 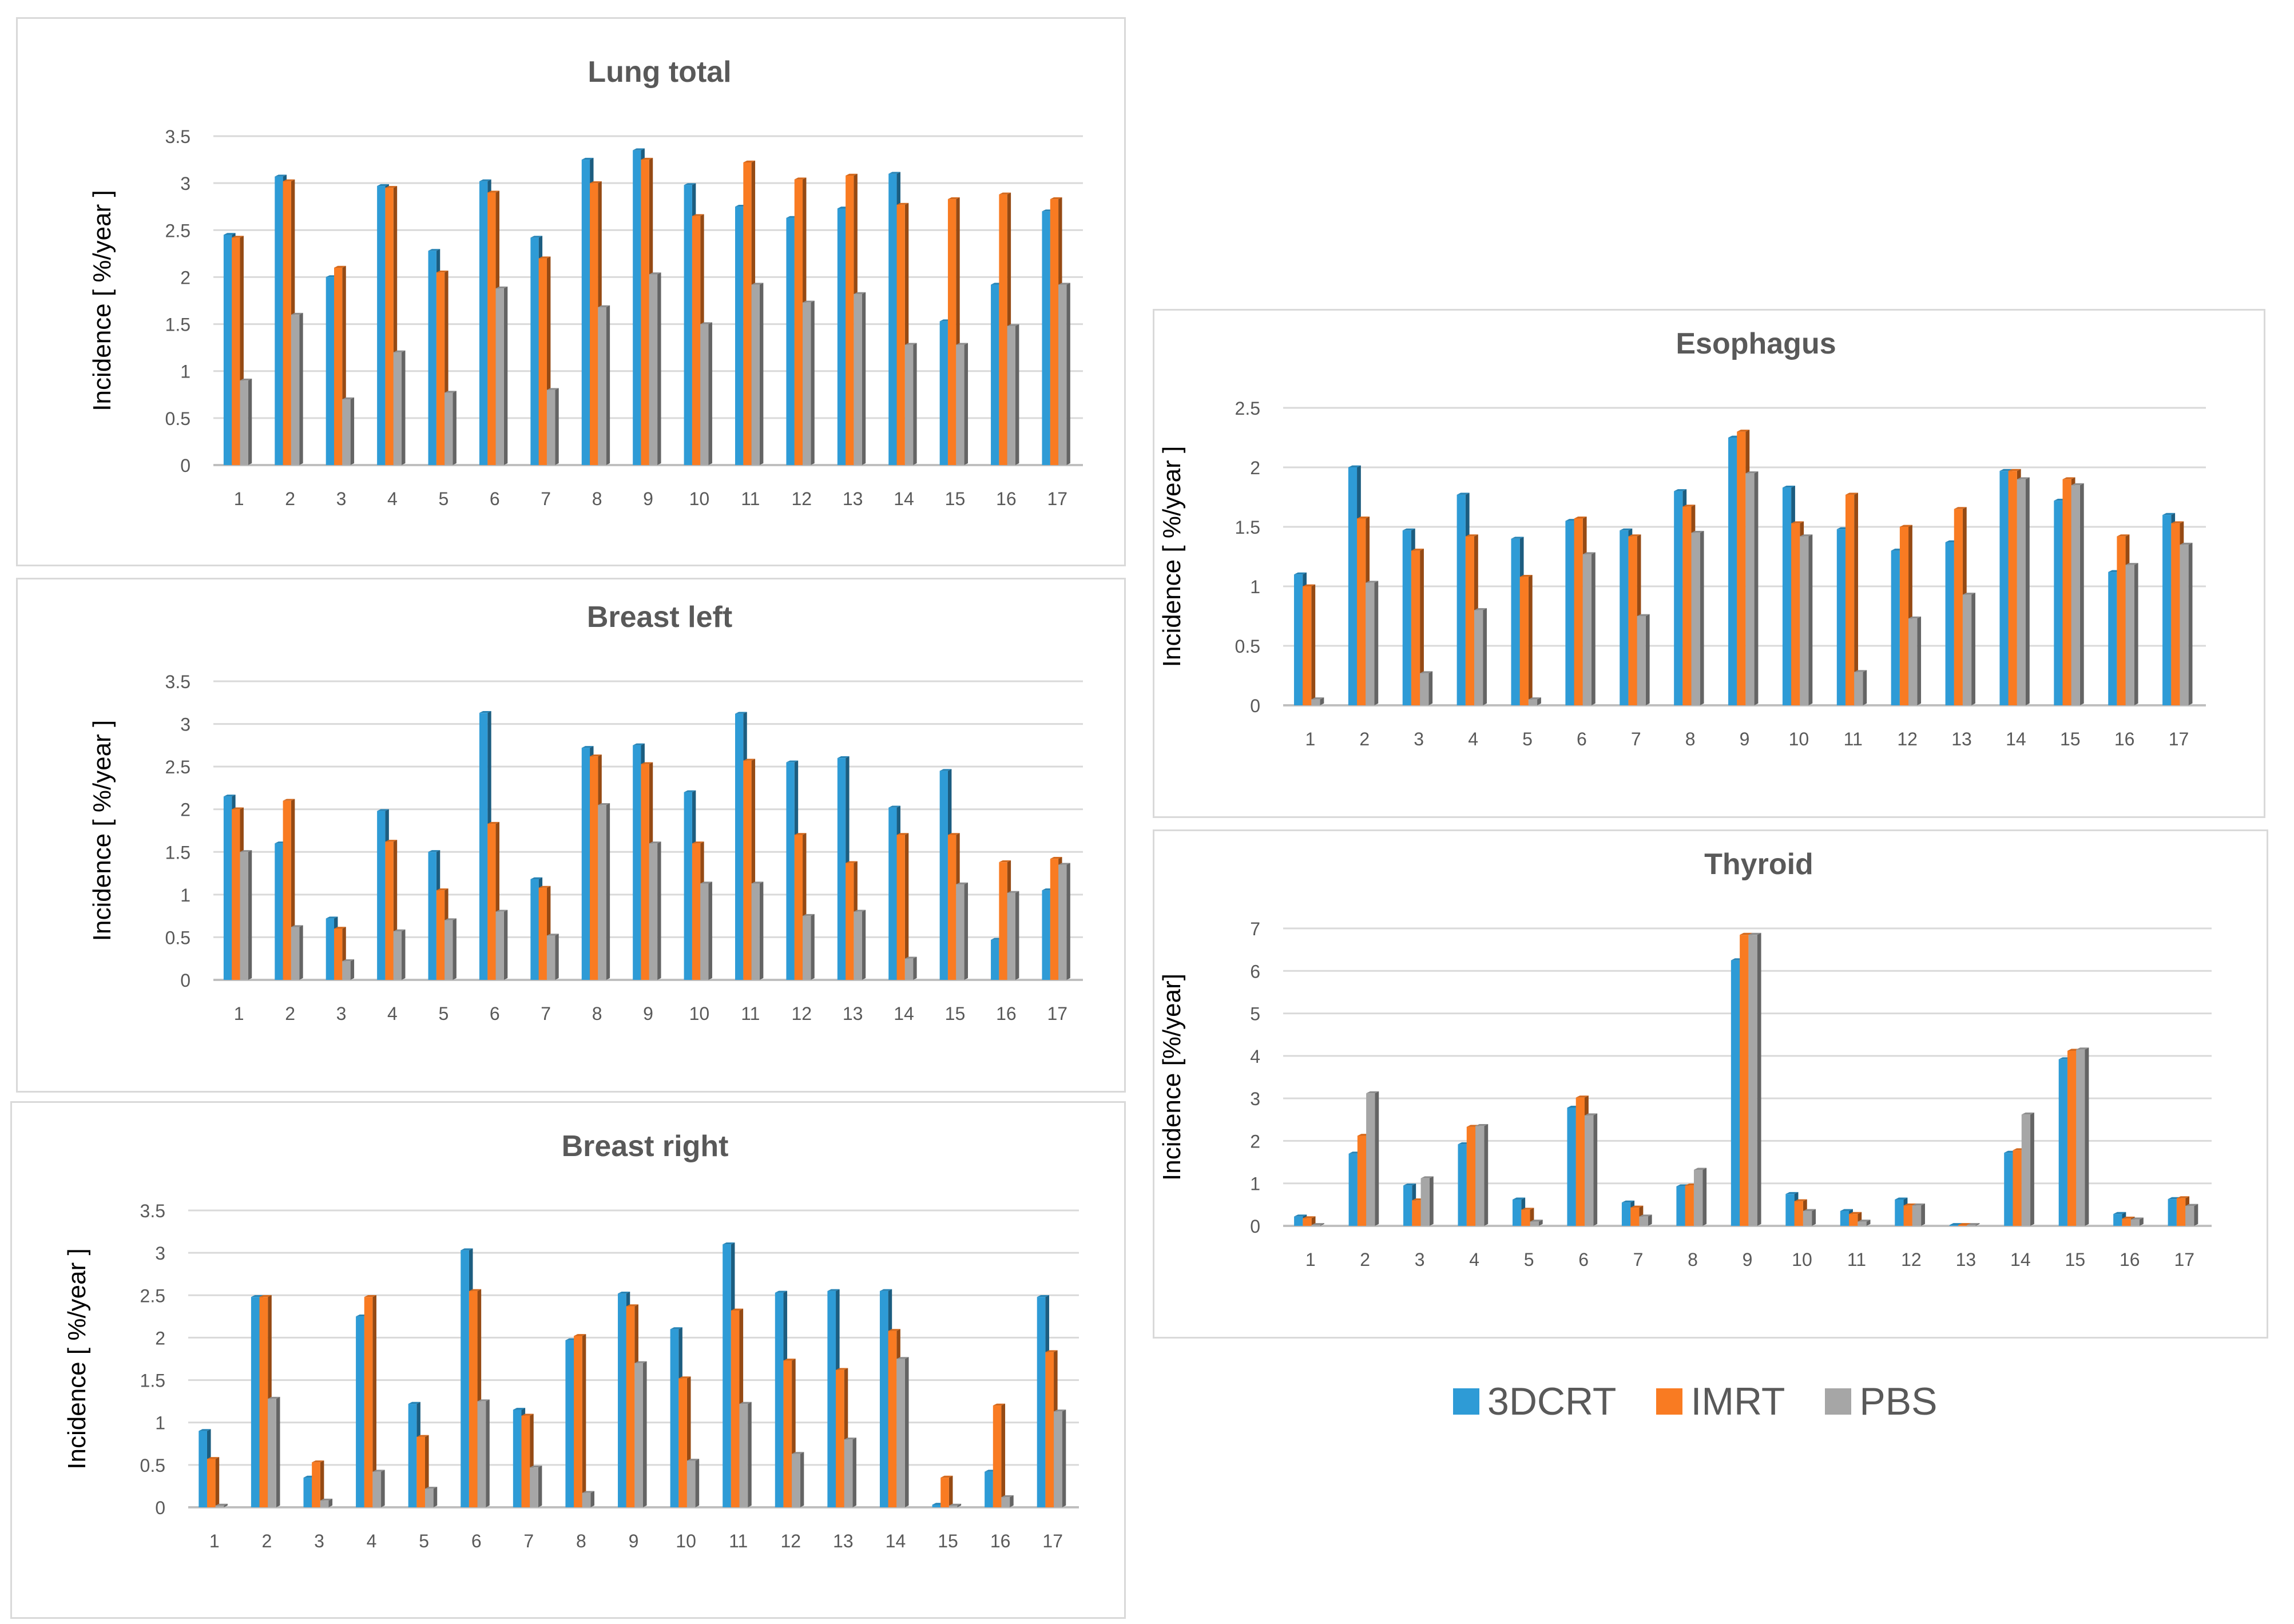 What do you see at coordinates (1961, 739) in the screenshot?
I see `x-tick-label: 13` at bounding box center [1961, 739].